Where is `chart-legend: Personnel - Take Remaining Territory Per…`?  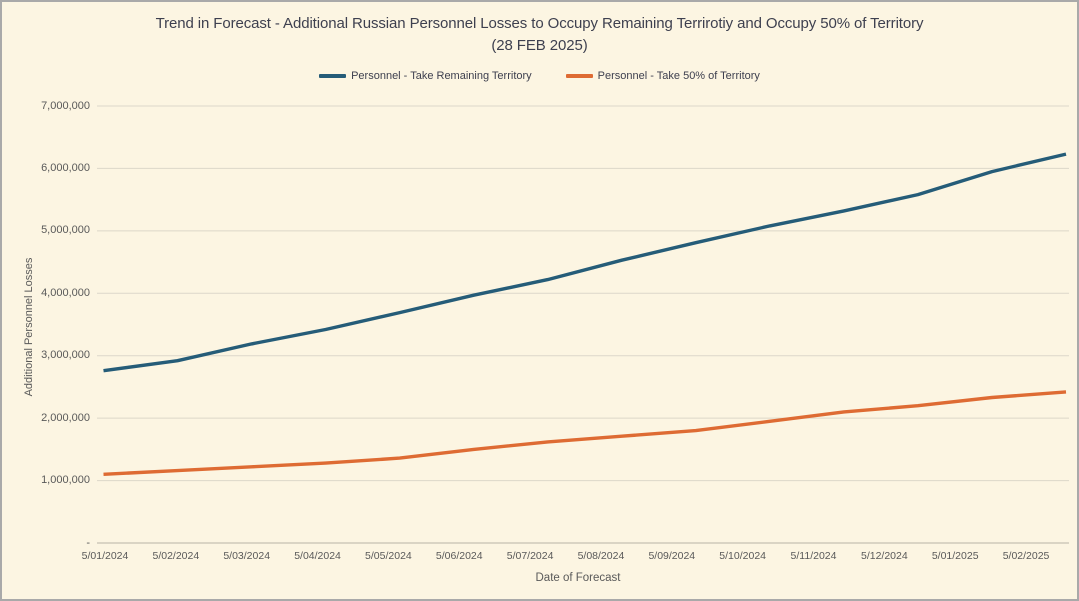
chart-legend: Personnel - Take Remaining Territory Per… is located at coordinates (539, 76).